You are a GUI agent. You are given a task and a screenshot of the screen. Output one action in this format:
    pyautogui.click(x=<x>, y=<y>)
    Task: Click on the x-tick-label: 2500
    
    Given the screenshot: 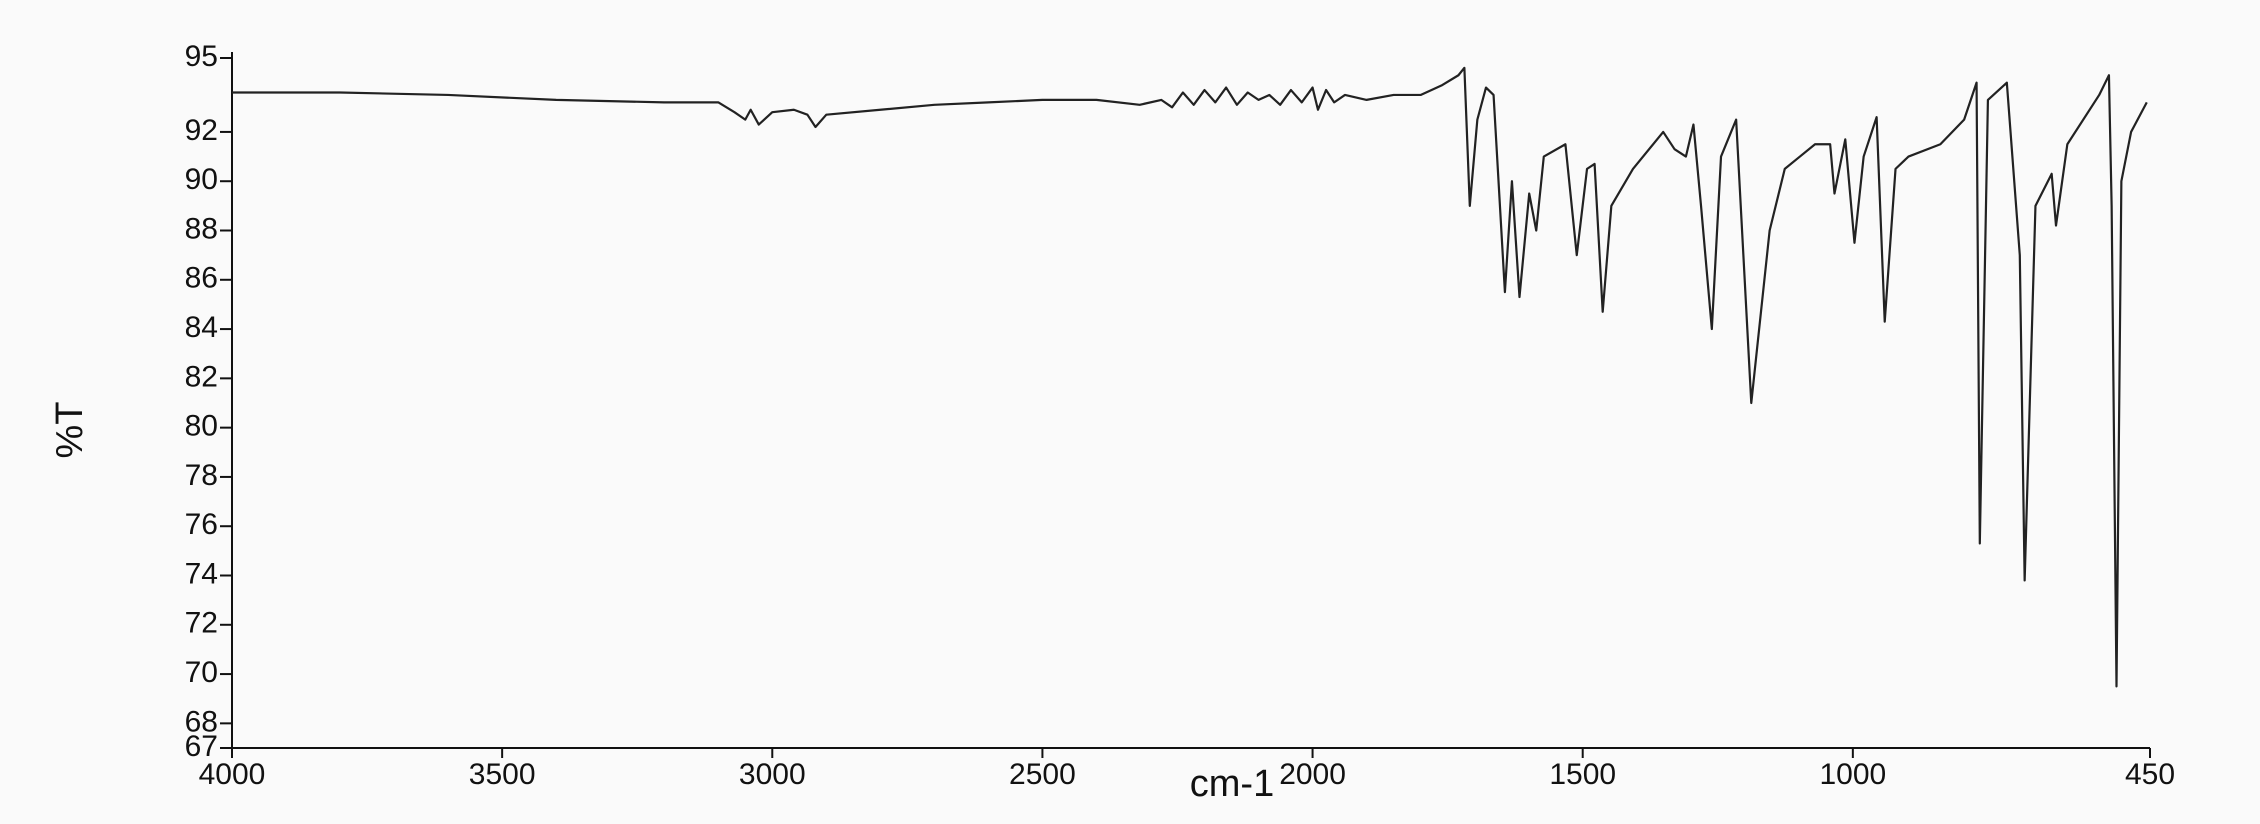 What is the action you would take?
    pyautogui.click(x=1042, y=774)
    